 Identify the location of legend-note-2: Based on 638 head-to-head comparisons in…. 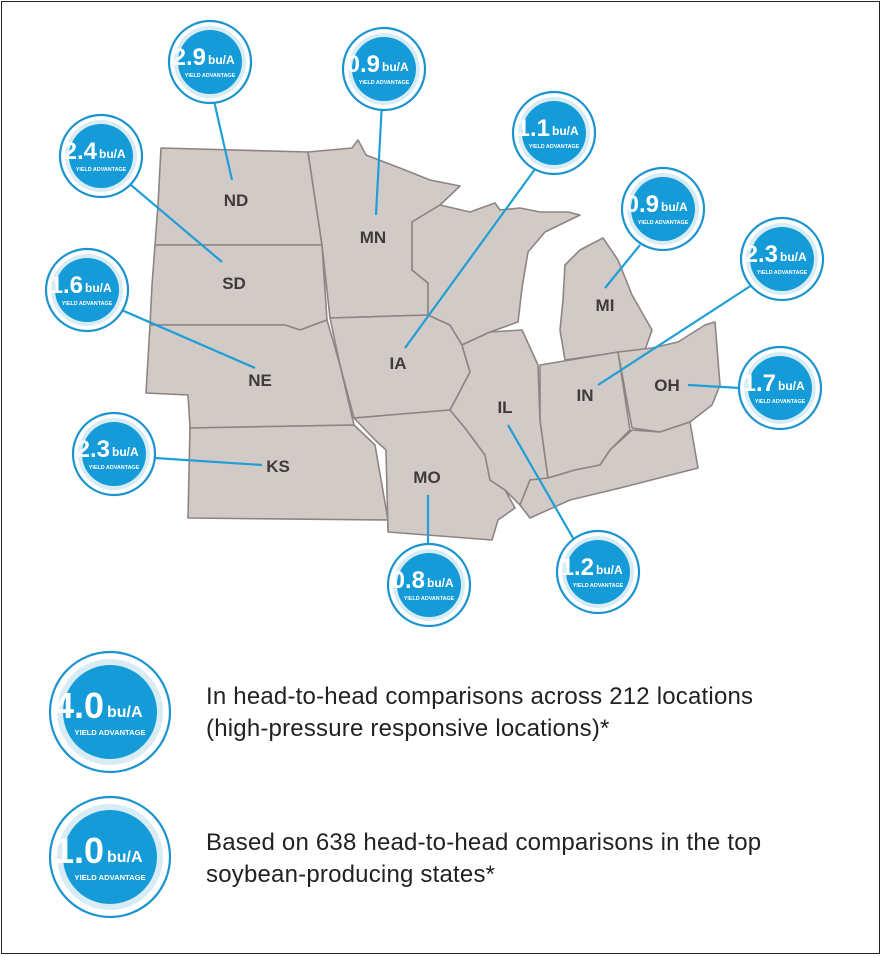
(483, 859).